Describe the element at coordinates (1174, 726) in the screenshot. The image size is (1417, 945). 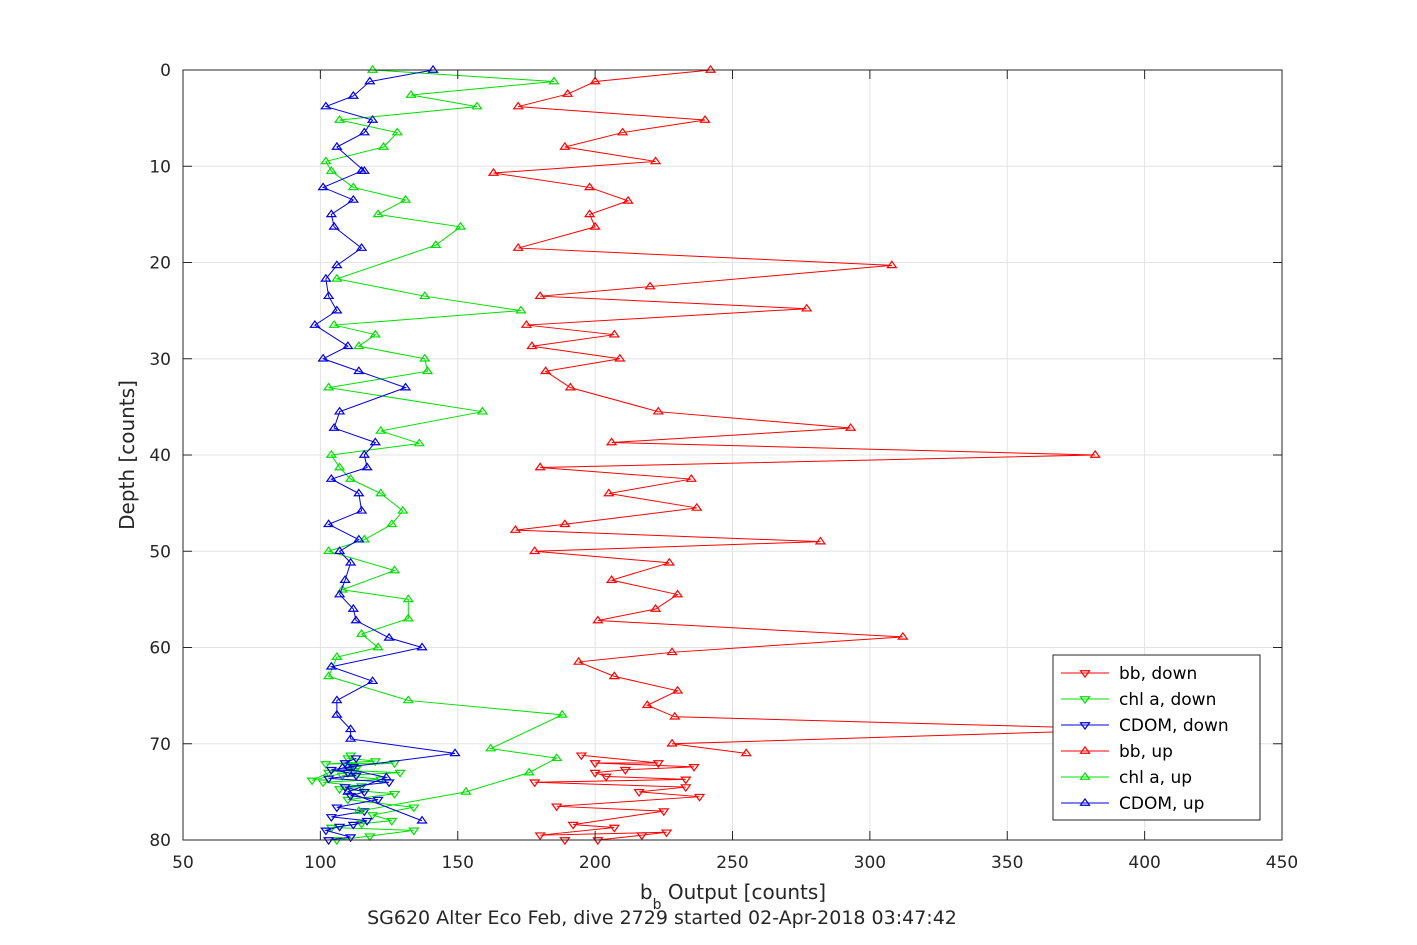
I see `legend-label-2: CDOM, down` at that location.